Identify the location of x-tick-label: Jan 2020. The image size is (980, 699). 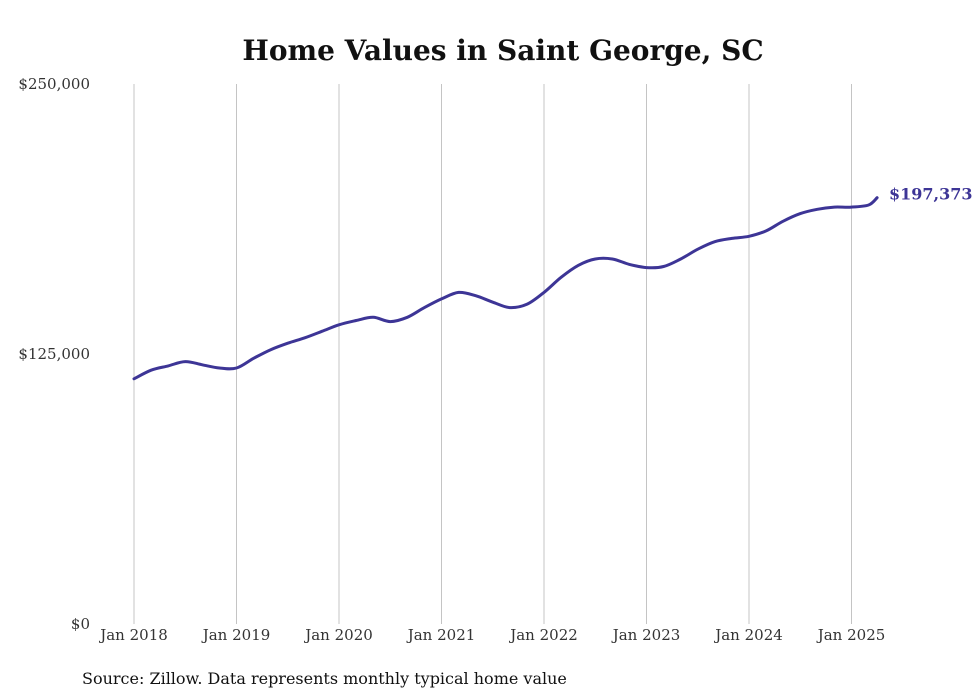
(338, 635).